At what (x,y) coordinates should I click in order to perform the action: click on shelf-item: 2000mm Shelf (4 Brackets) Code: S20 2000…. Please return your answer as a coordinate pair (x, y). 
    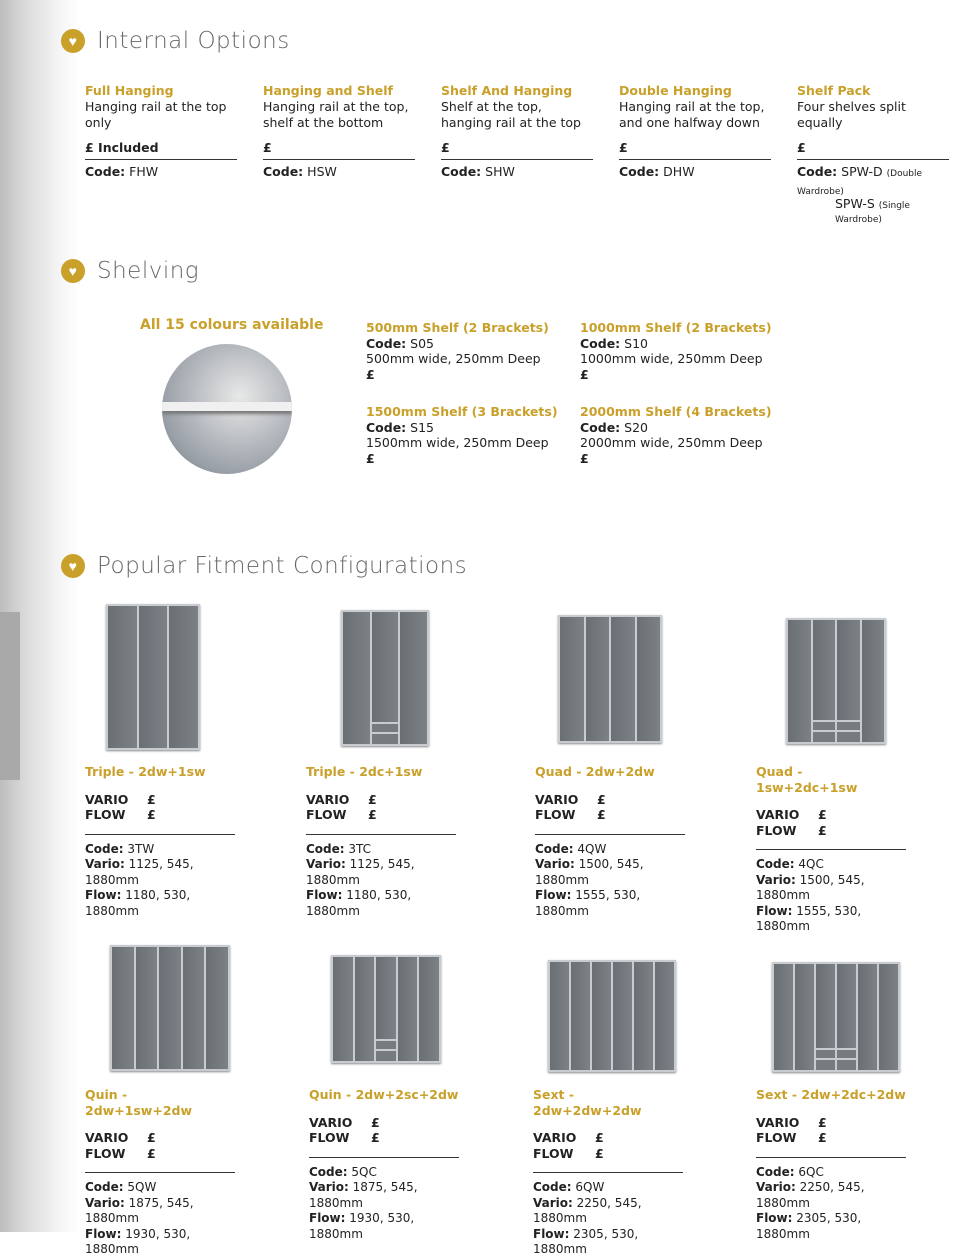
    Looking at the image, I should click on (685, 435).